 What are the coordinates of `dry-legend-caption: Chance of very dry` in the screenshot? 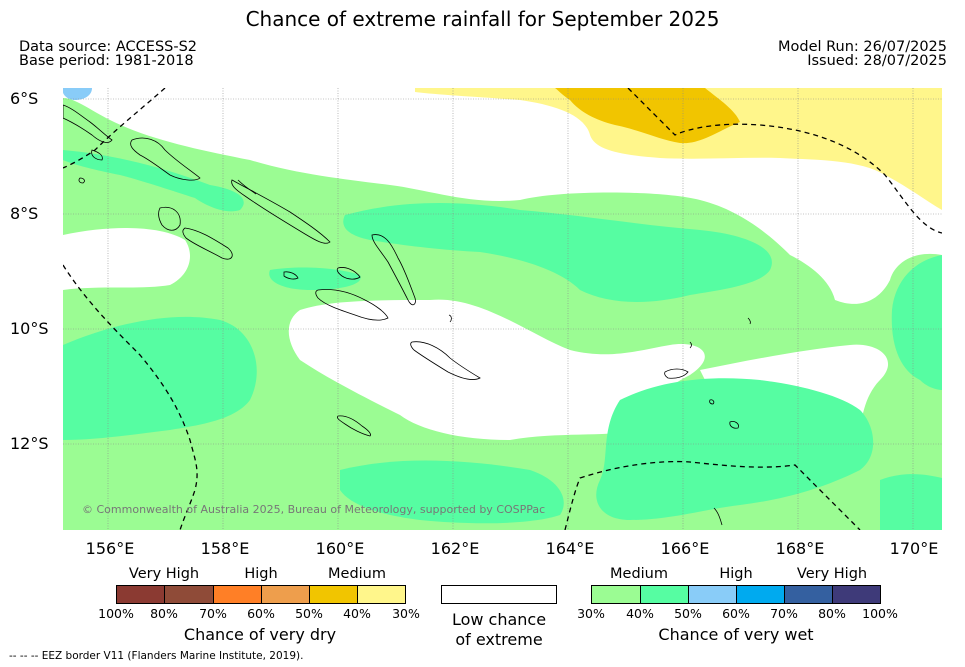 It's located at (260, 634).